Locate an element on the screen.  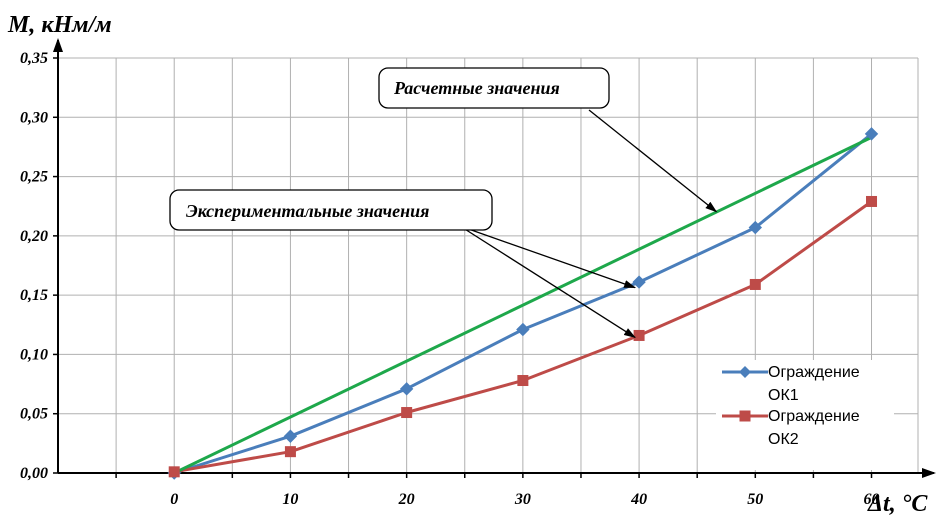
y-tick-label: 0,15 is located at coordinates (34, 295).